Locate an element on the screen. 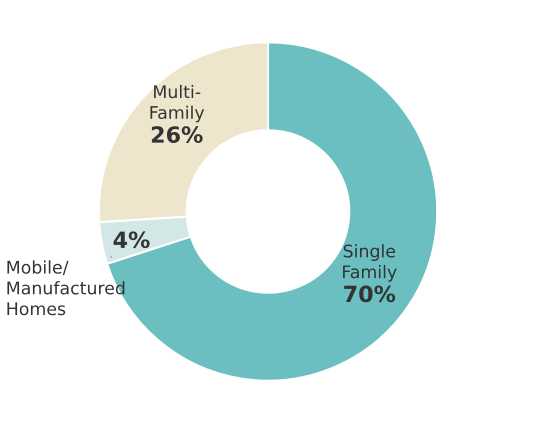  data-label: 26% is located at coordinates (177, 134).